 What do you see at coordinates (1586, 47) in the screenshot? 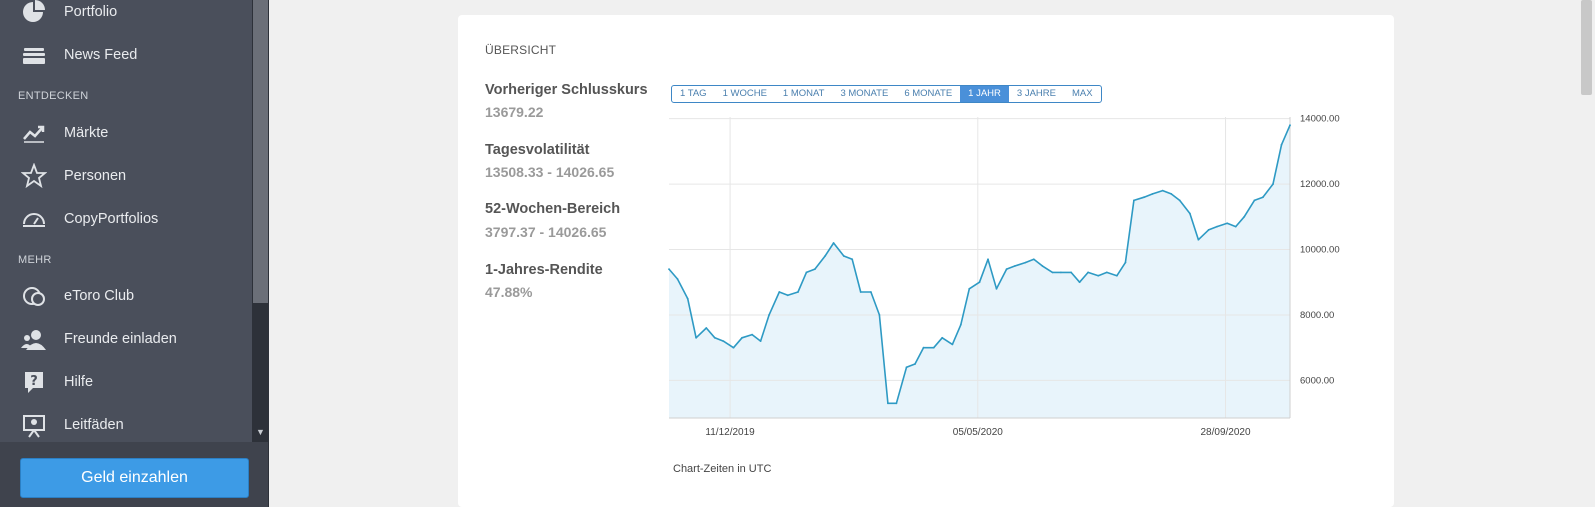
I see `main-scrollbar-thumb` at bounding box center [1586, 47].